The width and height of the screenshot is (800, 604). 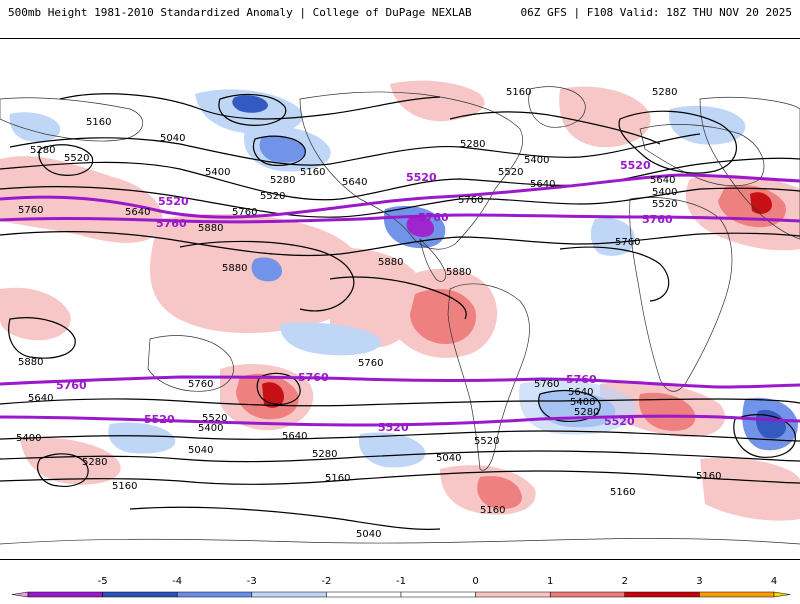 I want to click on neg-anomaly-hawaii, so click(x=266, y=269).